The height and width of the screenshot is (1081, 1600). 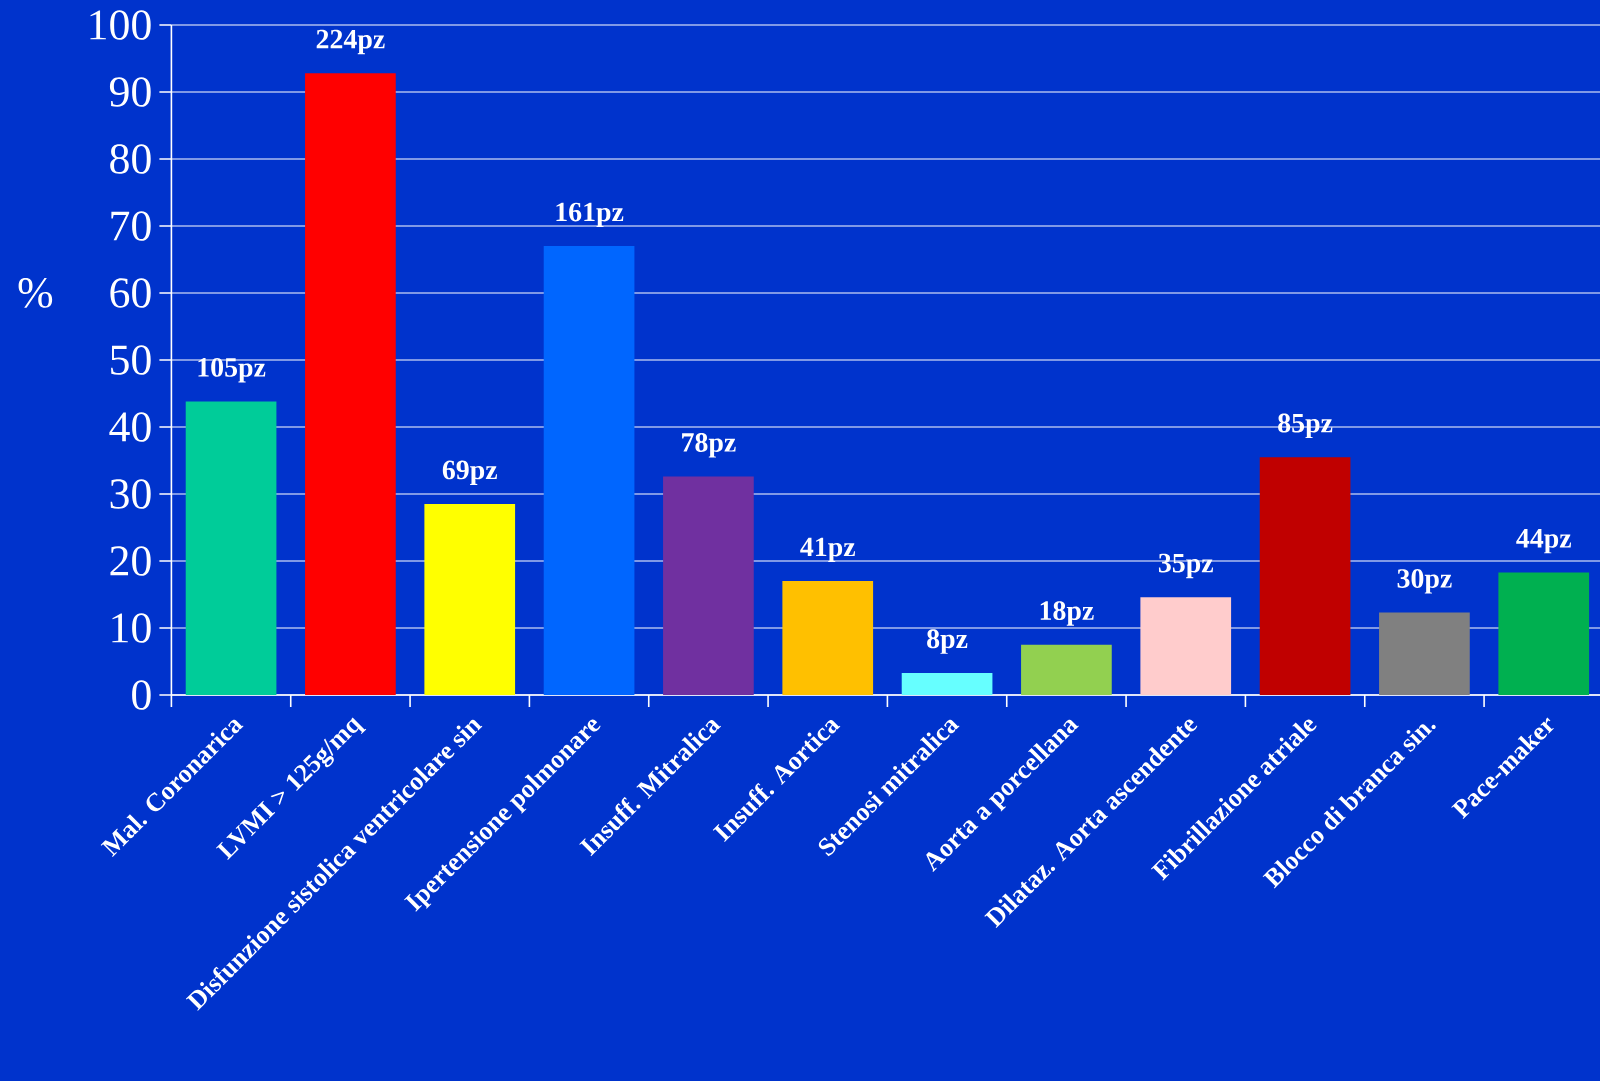 What do you see at coordinates (130, 427) in the screenshot?
I see `y-tick-label: 40` at bounding box center [130, 427].